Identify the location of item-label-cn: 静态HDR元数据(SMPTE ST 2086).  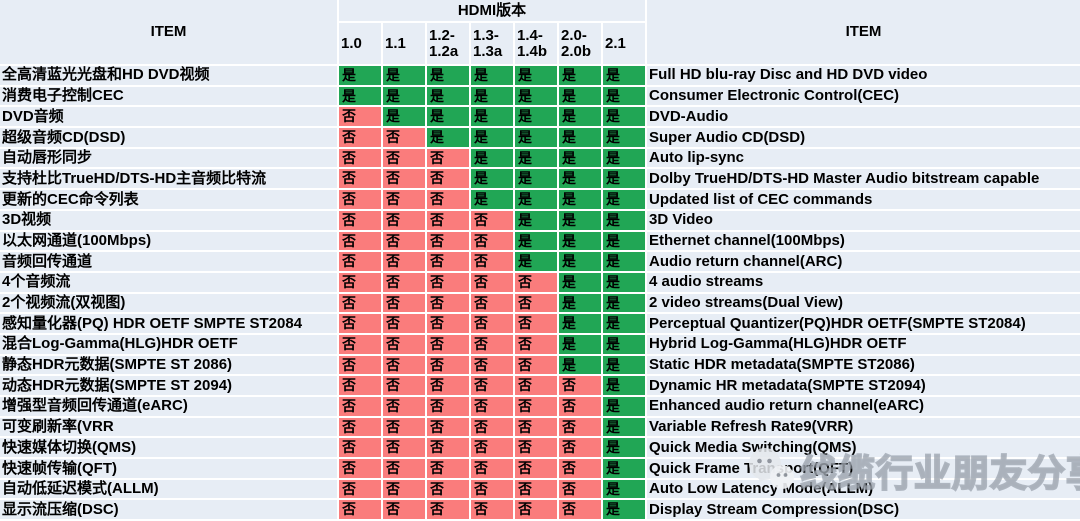
(168, 365).